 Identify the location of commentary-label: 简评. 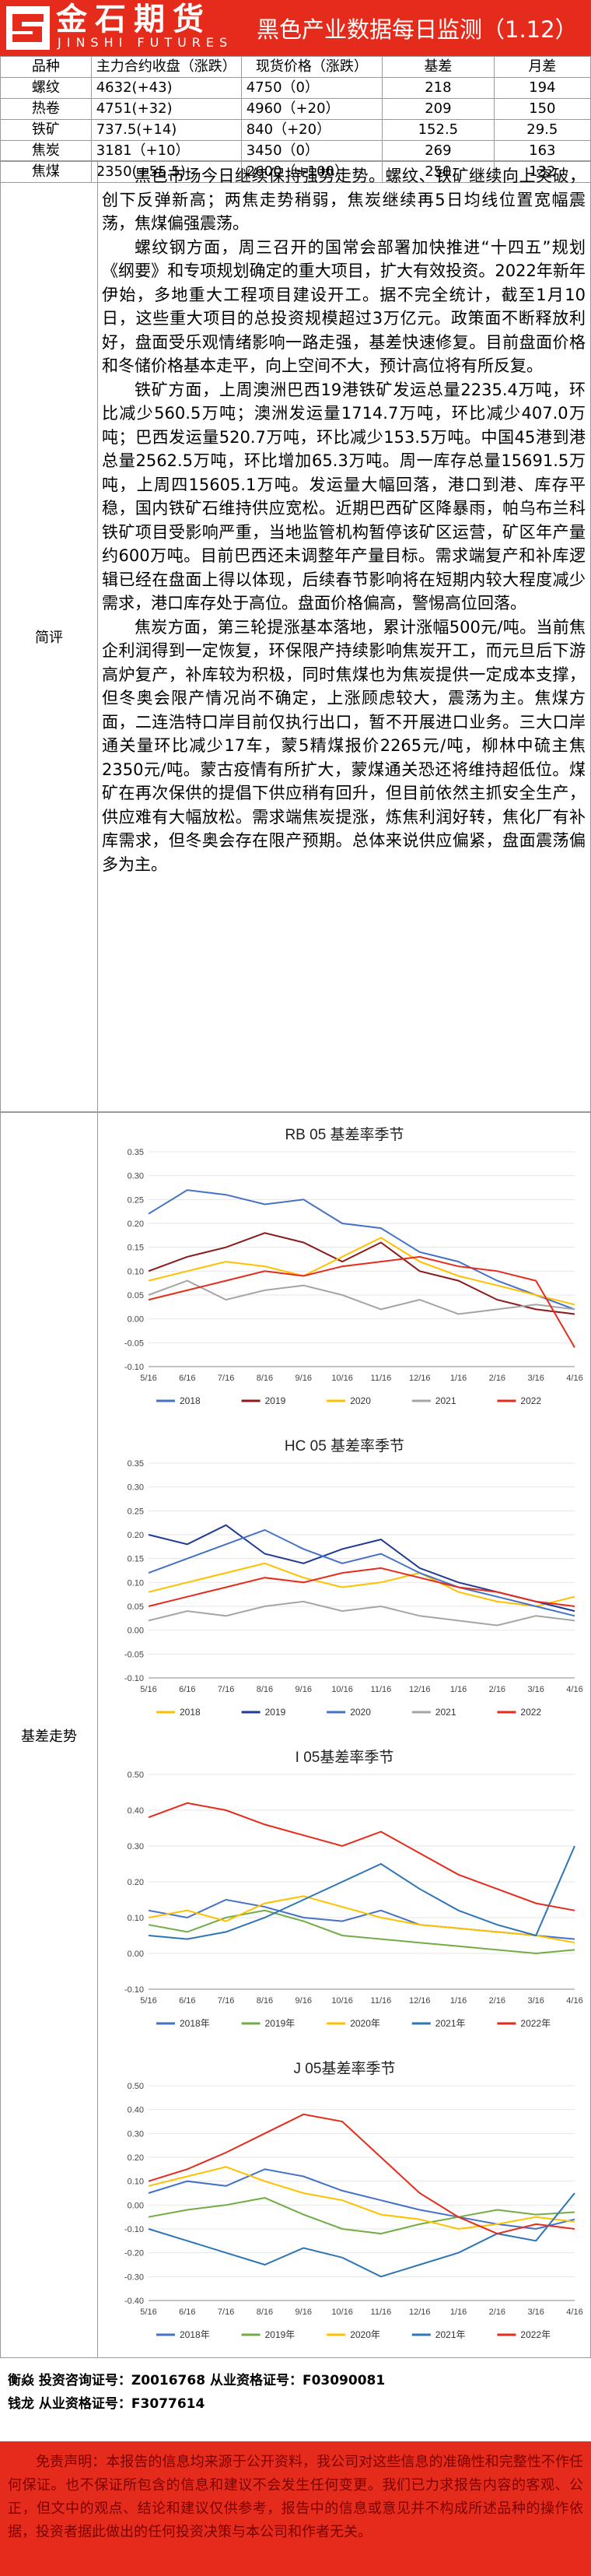
(49, 636).